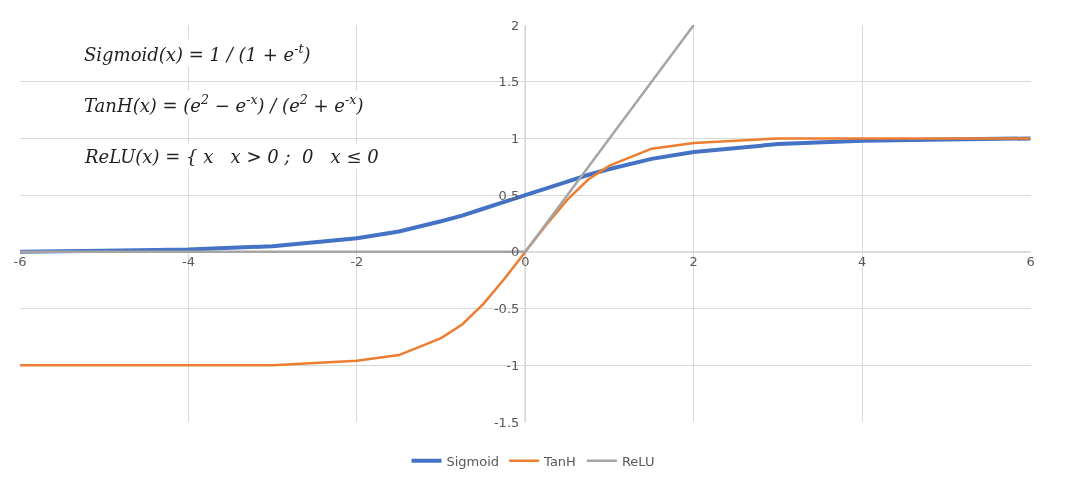 The image size is (1066, 488). I want to click on x-tick-label: -4, so click(188, 261).